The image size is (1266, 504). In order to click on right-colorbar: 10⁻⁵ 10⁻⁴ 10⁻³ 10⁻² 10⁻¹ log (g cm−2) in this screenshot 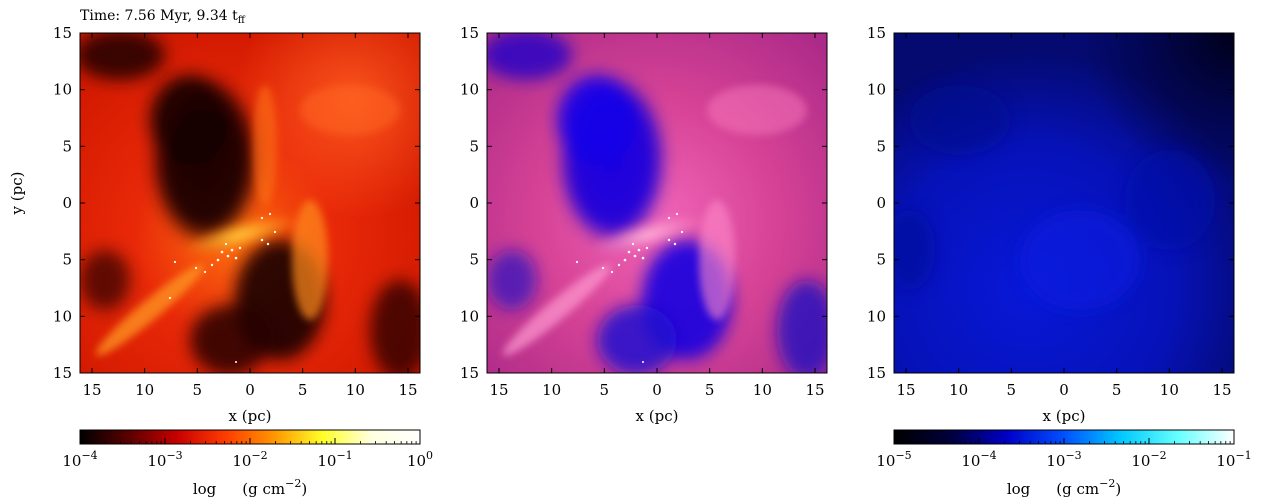, I will do `click(1064, 463)`.